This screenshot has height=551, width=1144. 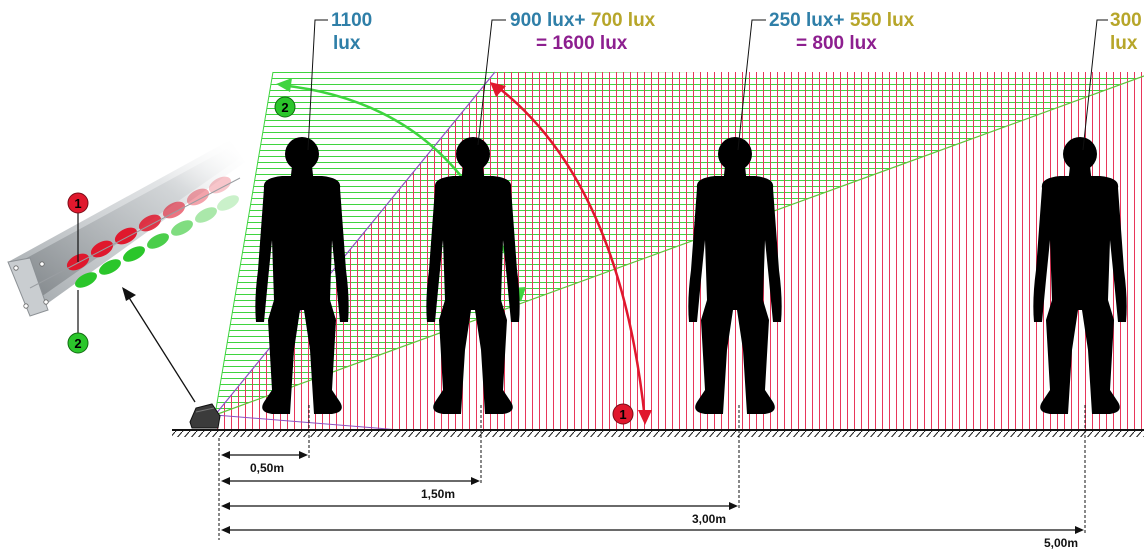 What do you see at coordinates (842, 20) in the screenshot?
I see `svg-text: 250 lux+ 550 lux` at bounding box center [842, 20].